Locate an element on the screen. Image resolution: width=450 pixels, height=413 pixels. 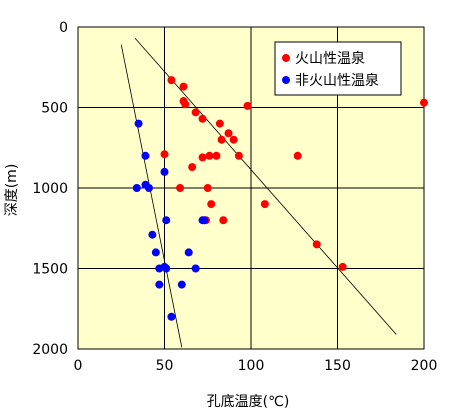
x-axis-title: 孔底温度(℃) is located at coordinates (248, 402).